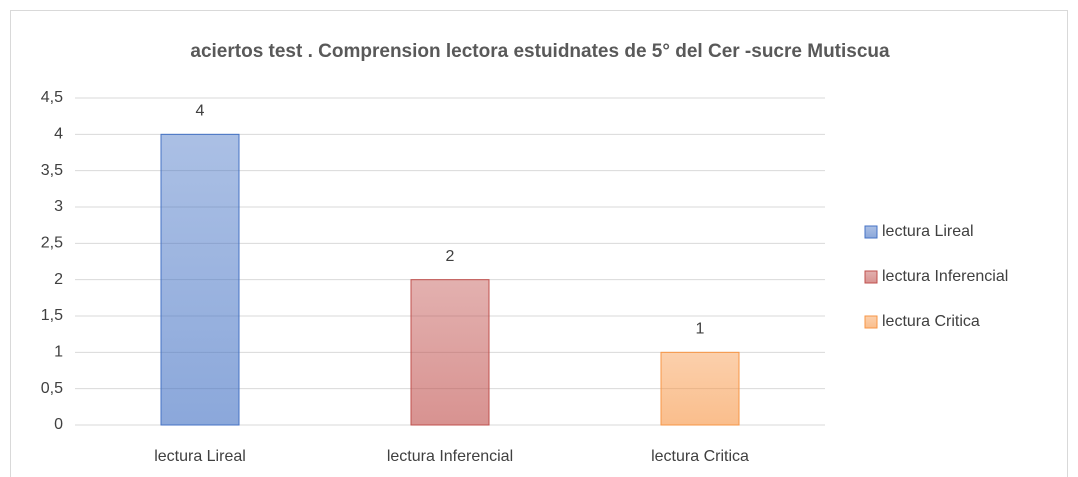  What do you see at coordinates (52, 97) in the screenshot?
I see `y-tick-label: 4,5` at bounding box center [52, 97].